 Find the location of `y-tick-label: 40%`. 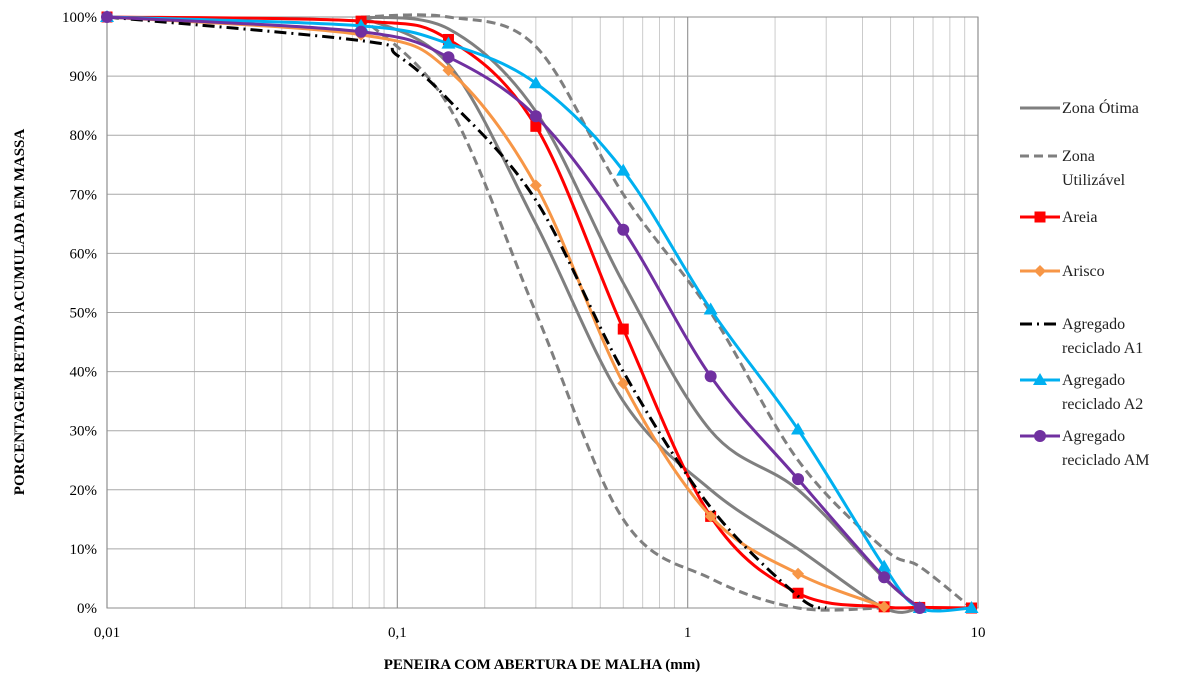

y-tick-label: 40% is located at coordinates (84, 373).